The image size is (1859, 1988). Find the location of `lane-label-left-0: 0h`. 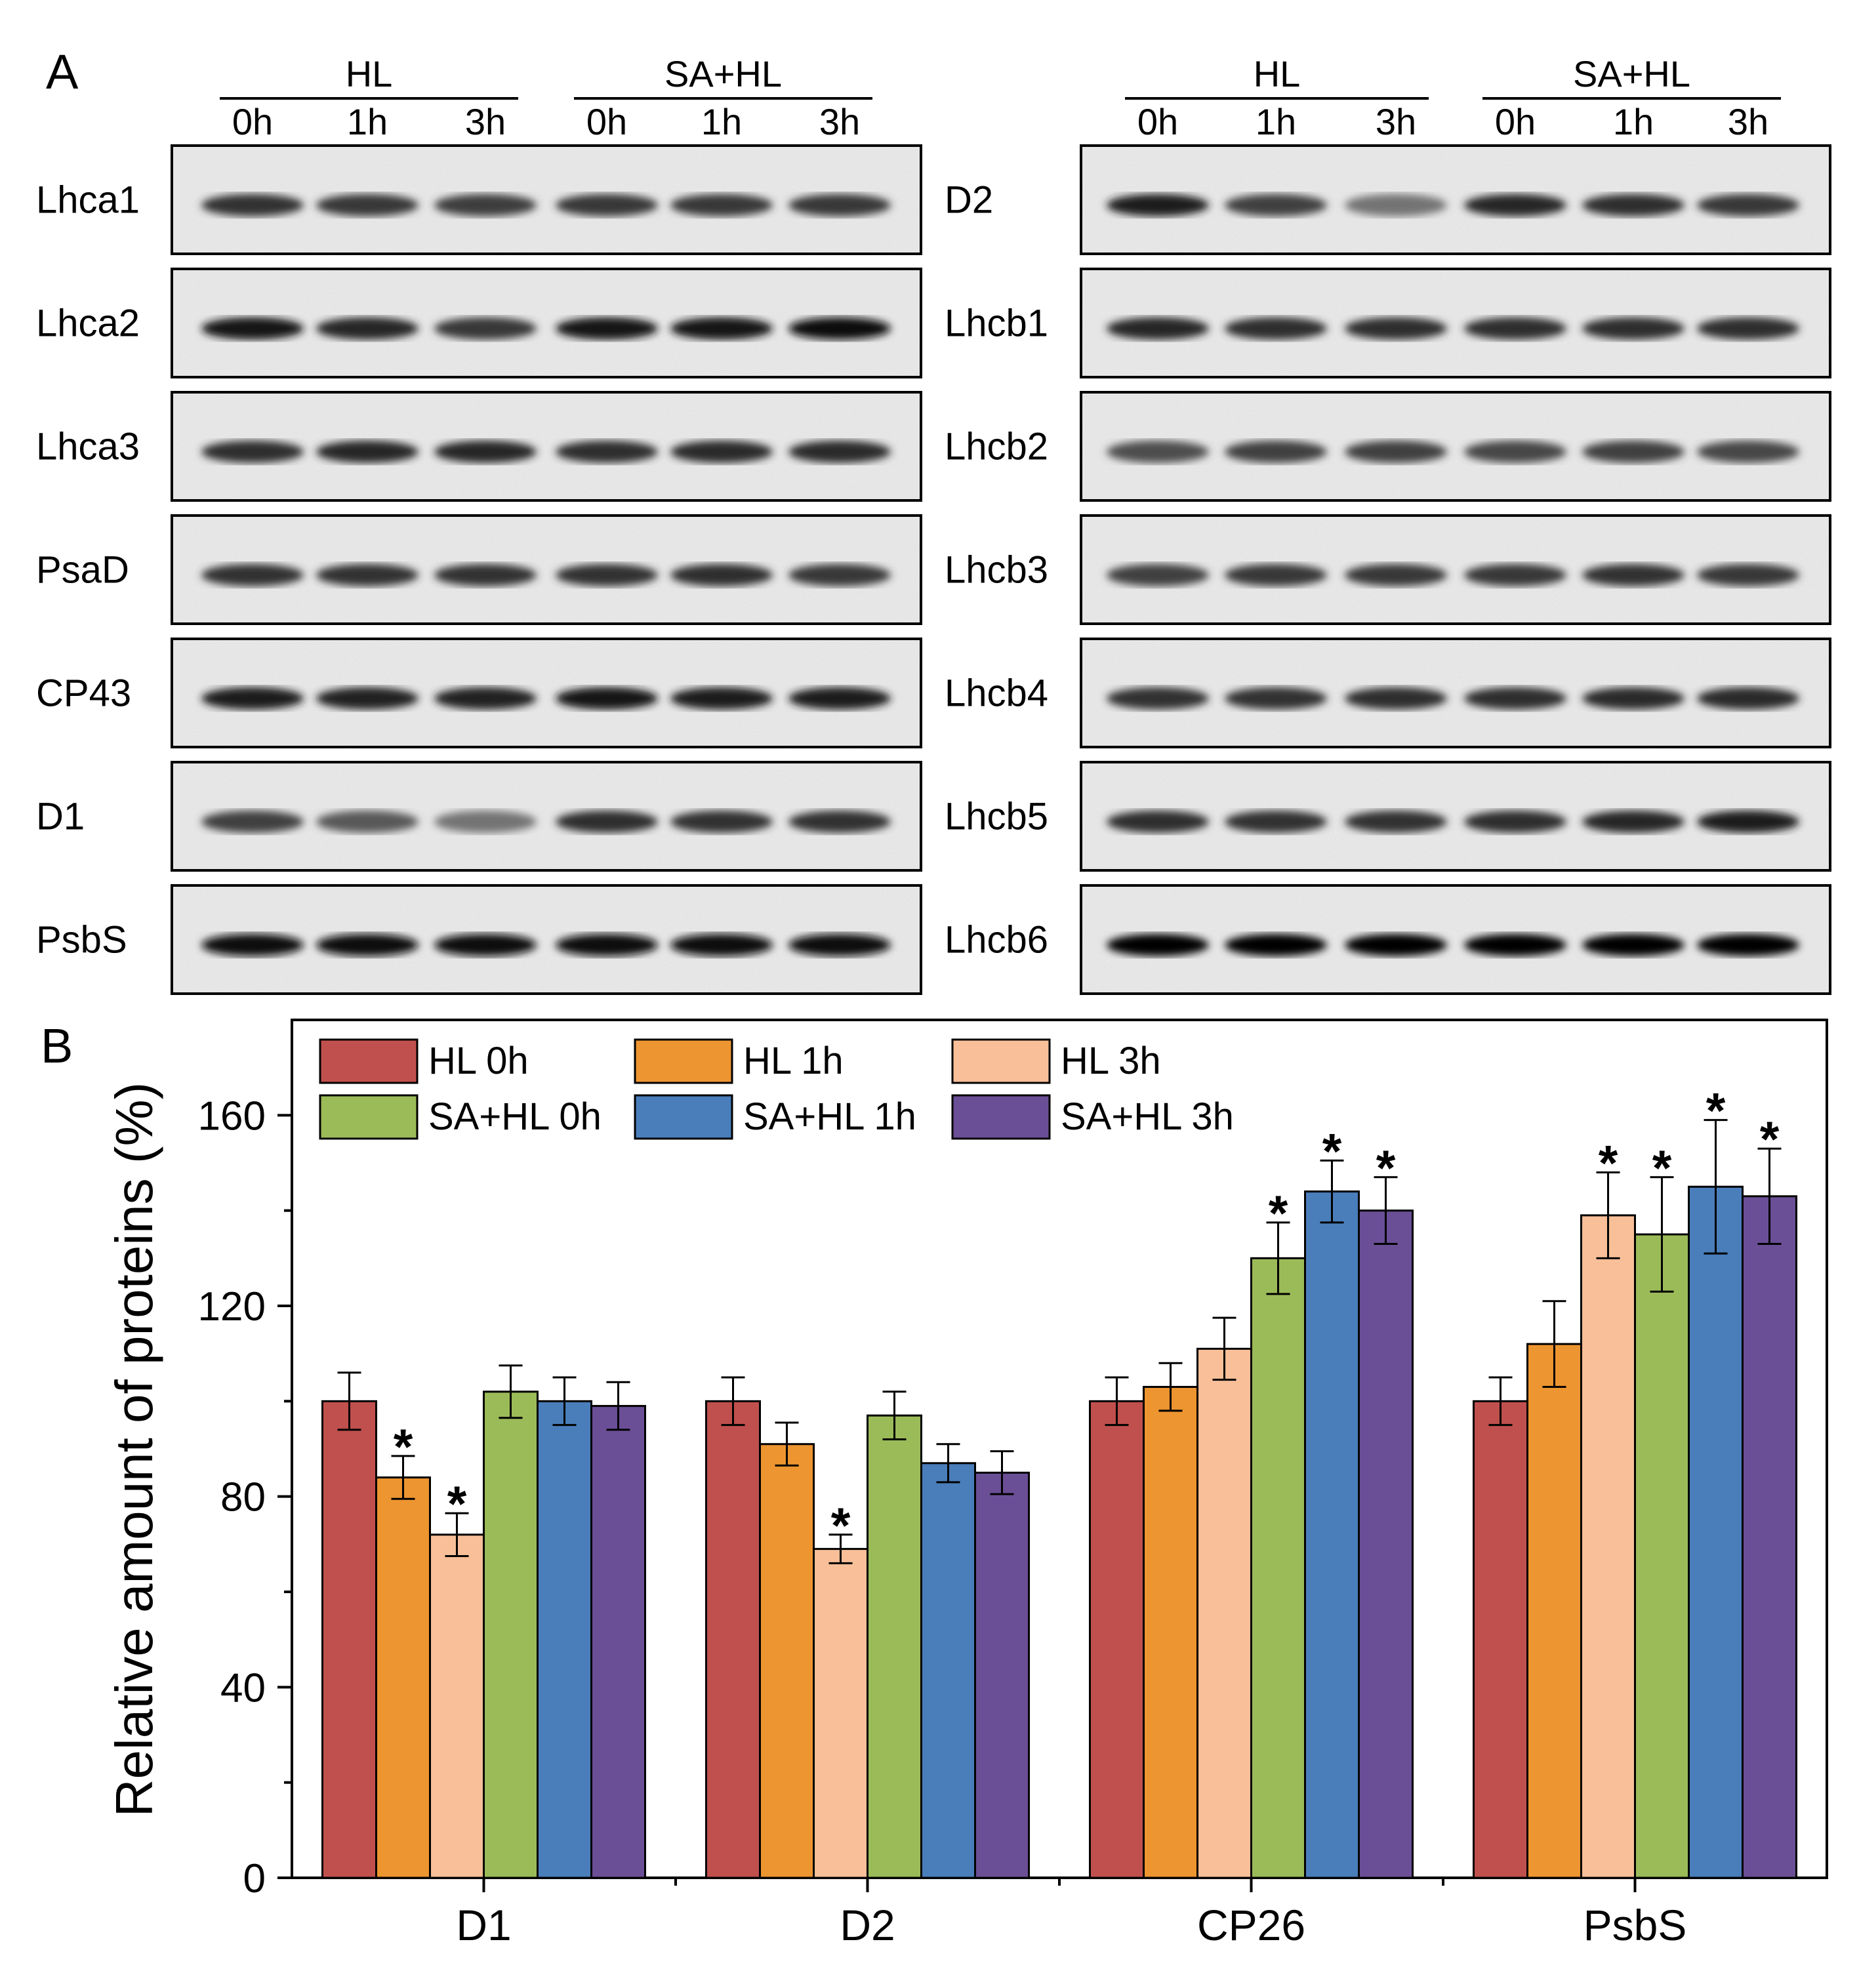

lane-label-left-0: 0h is located at coordinates (252, 121).